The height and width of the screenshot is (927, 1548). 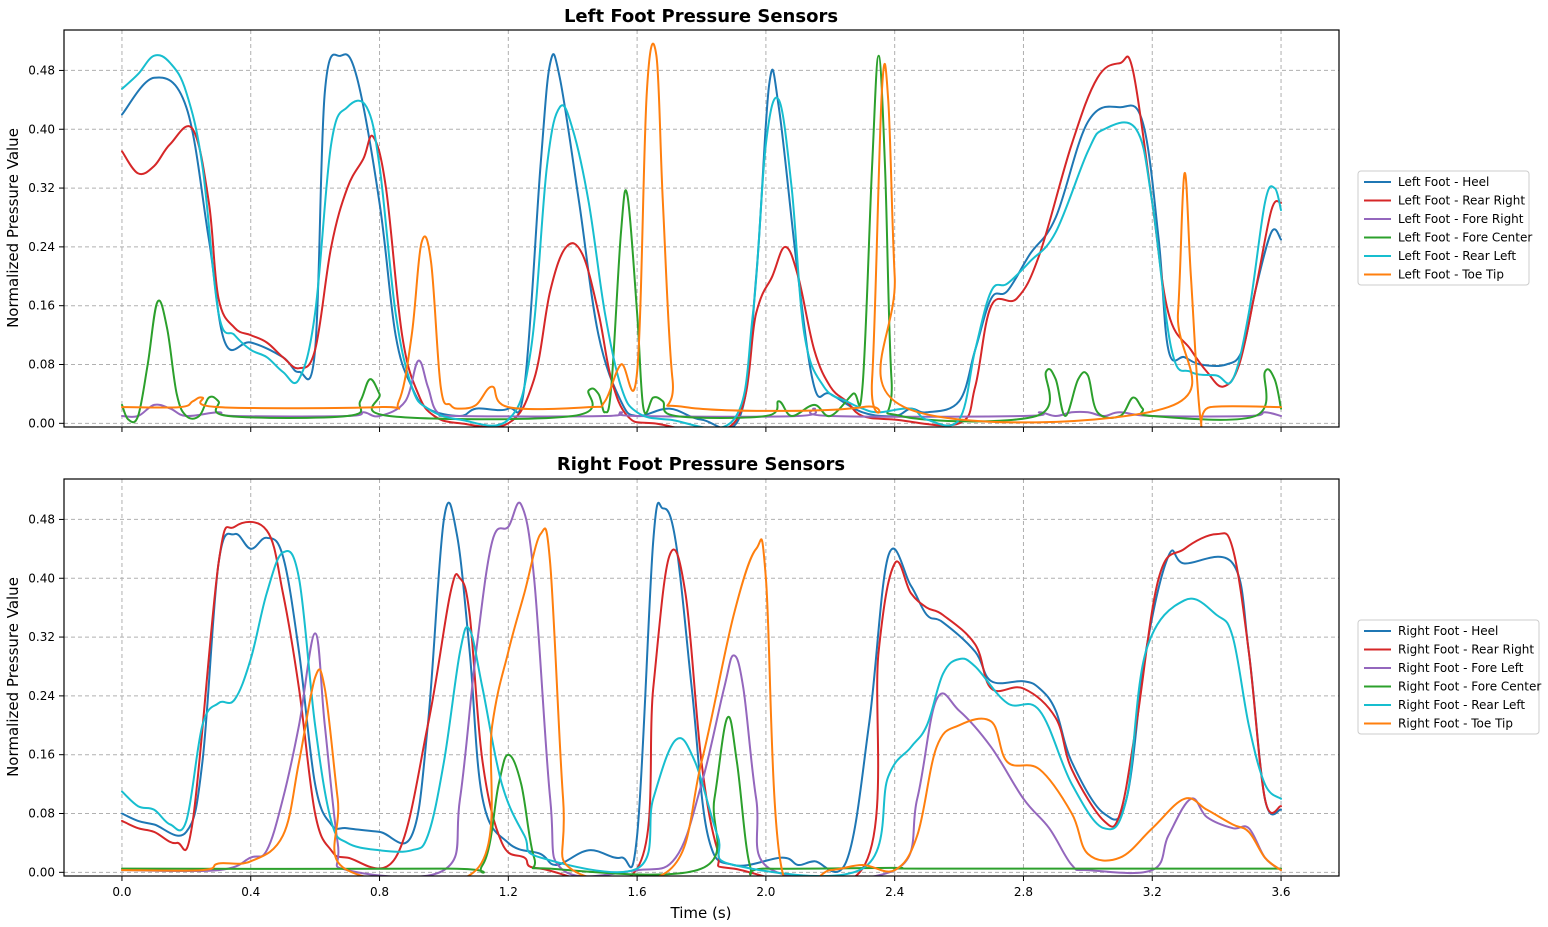 I want to click on left-foot-y-tick-label: 0.48, so click(x=41, y=70).